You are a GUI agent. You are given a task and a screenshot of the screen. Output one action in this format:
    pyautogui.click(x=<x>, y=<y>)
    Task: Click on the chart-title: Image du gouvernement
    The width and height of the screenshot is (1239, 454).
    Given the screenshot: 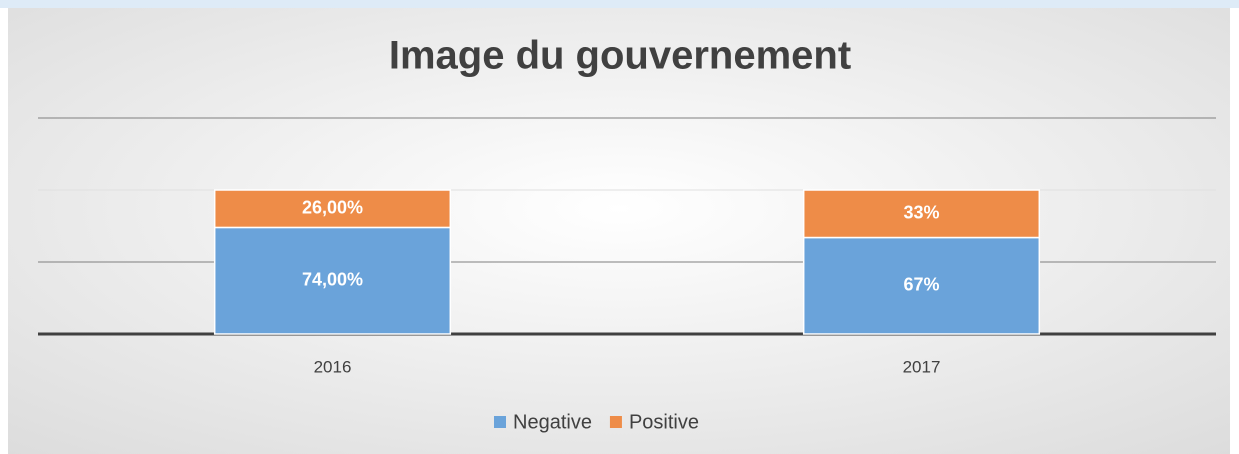 What is the action you would take?
    pyautogui.click(x=620, y=56)
    